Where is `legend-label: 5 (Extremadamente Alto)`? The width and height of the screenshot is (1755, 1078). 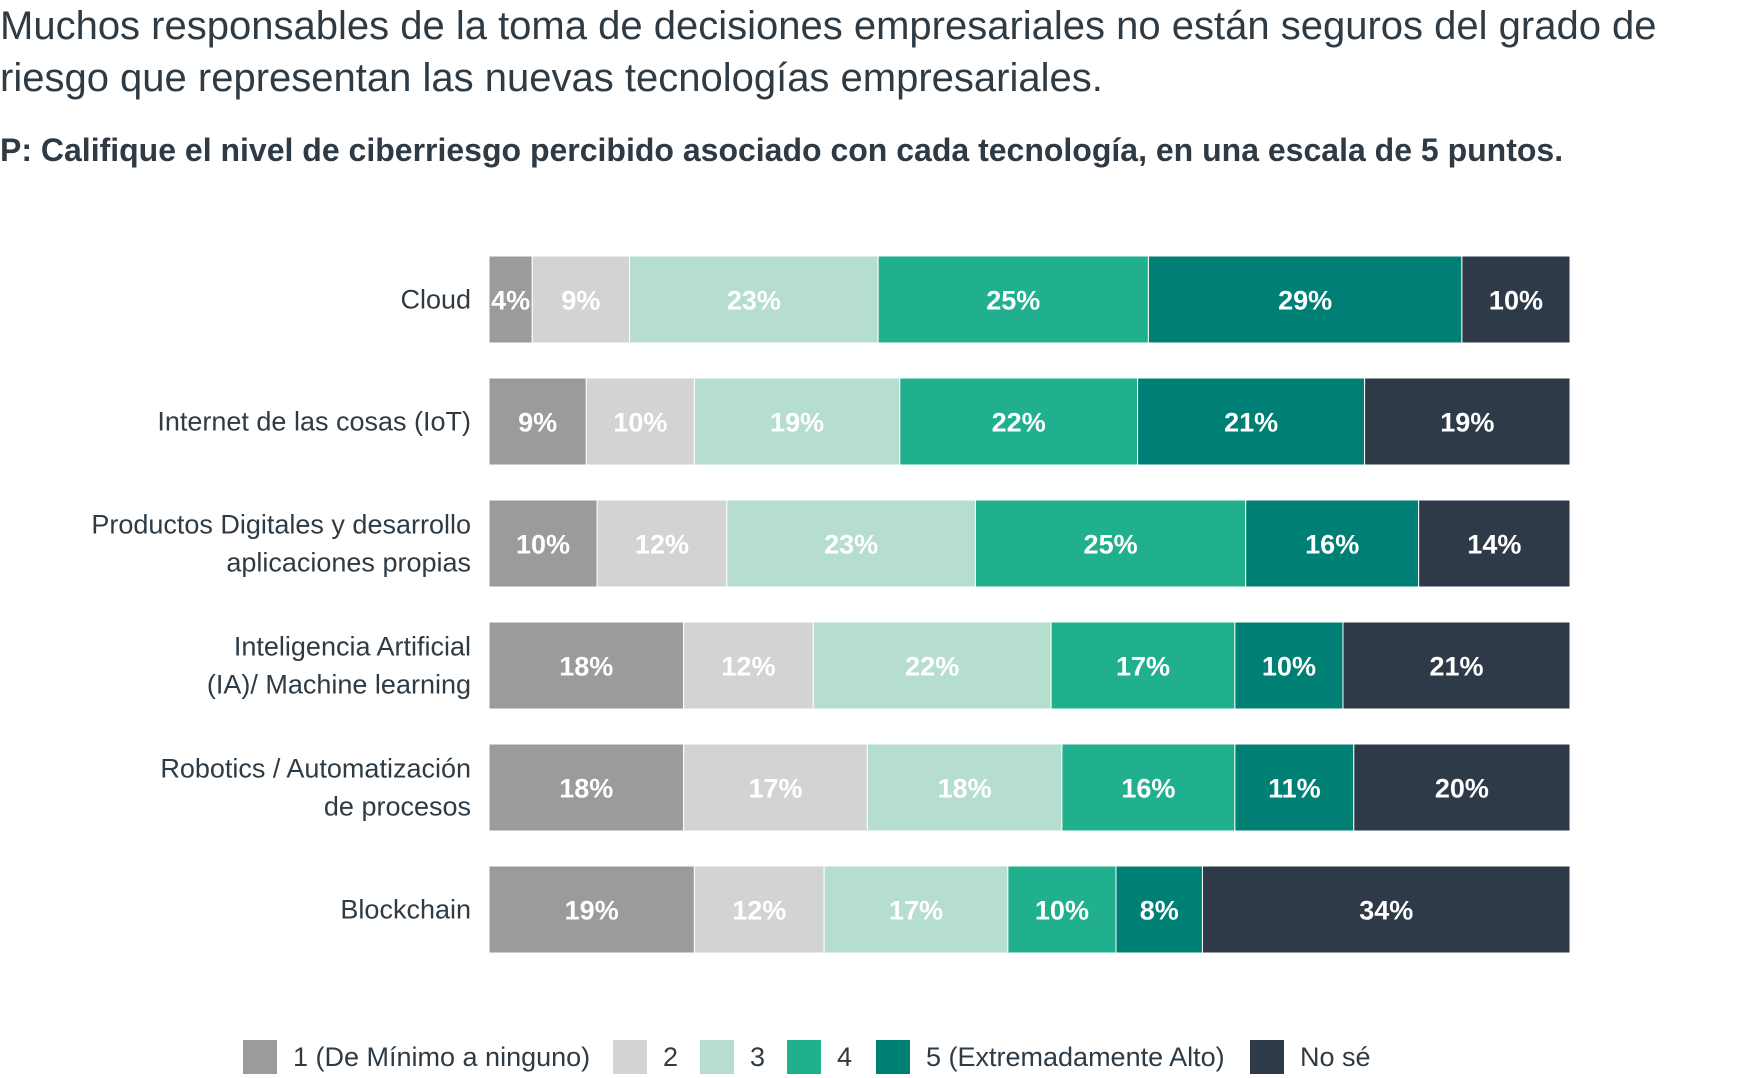
legend-label: 5 (Extremadamente Alto) is located at coordinates (1075, 1056).